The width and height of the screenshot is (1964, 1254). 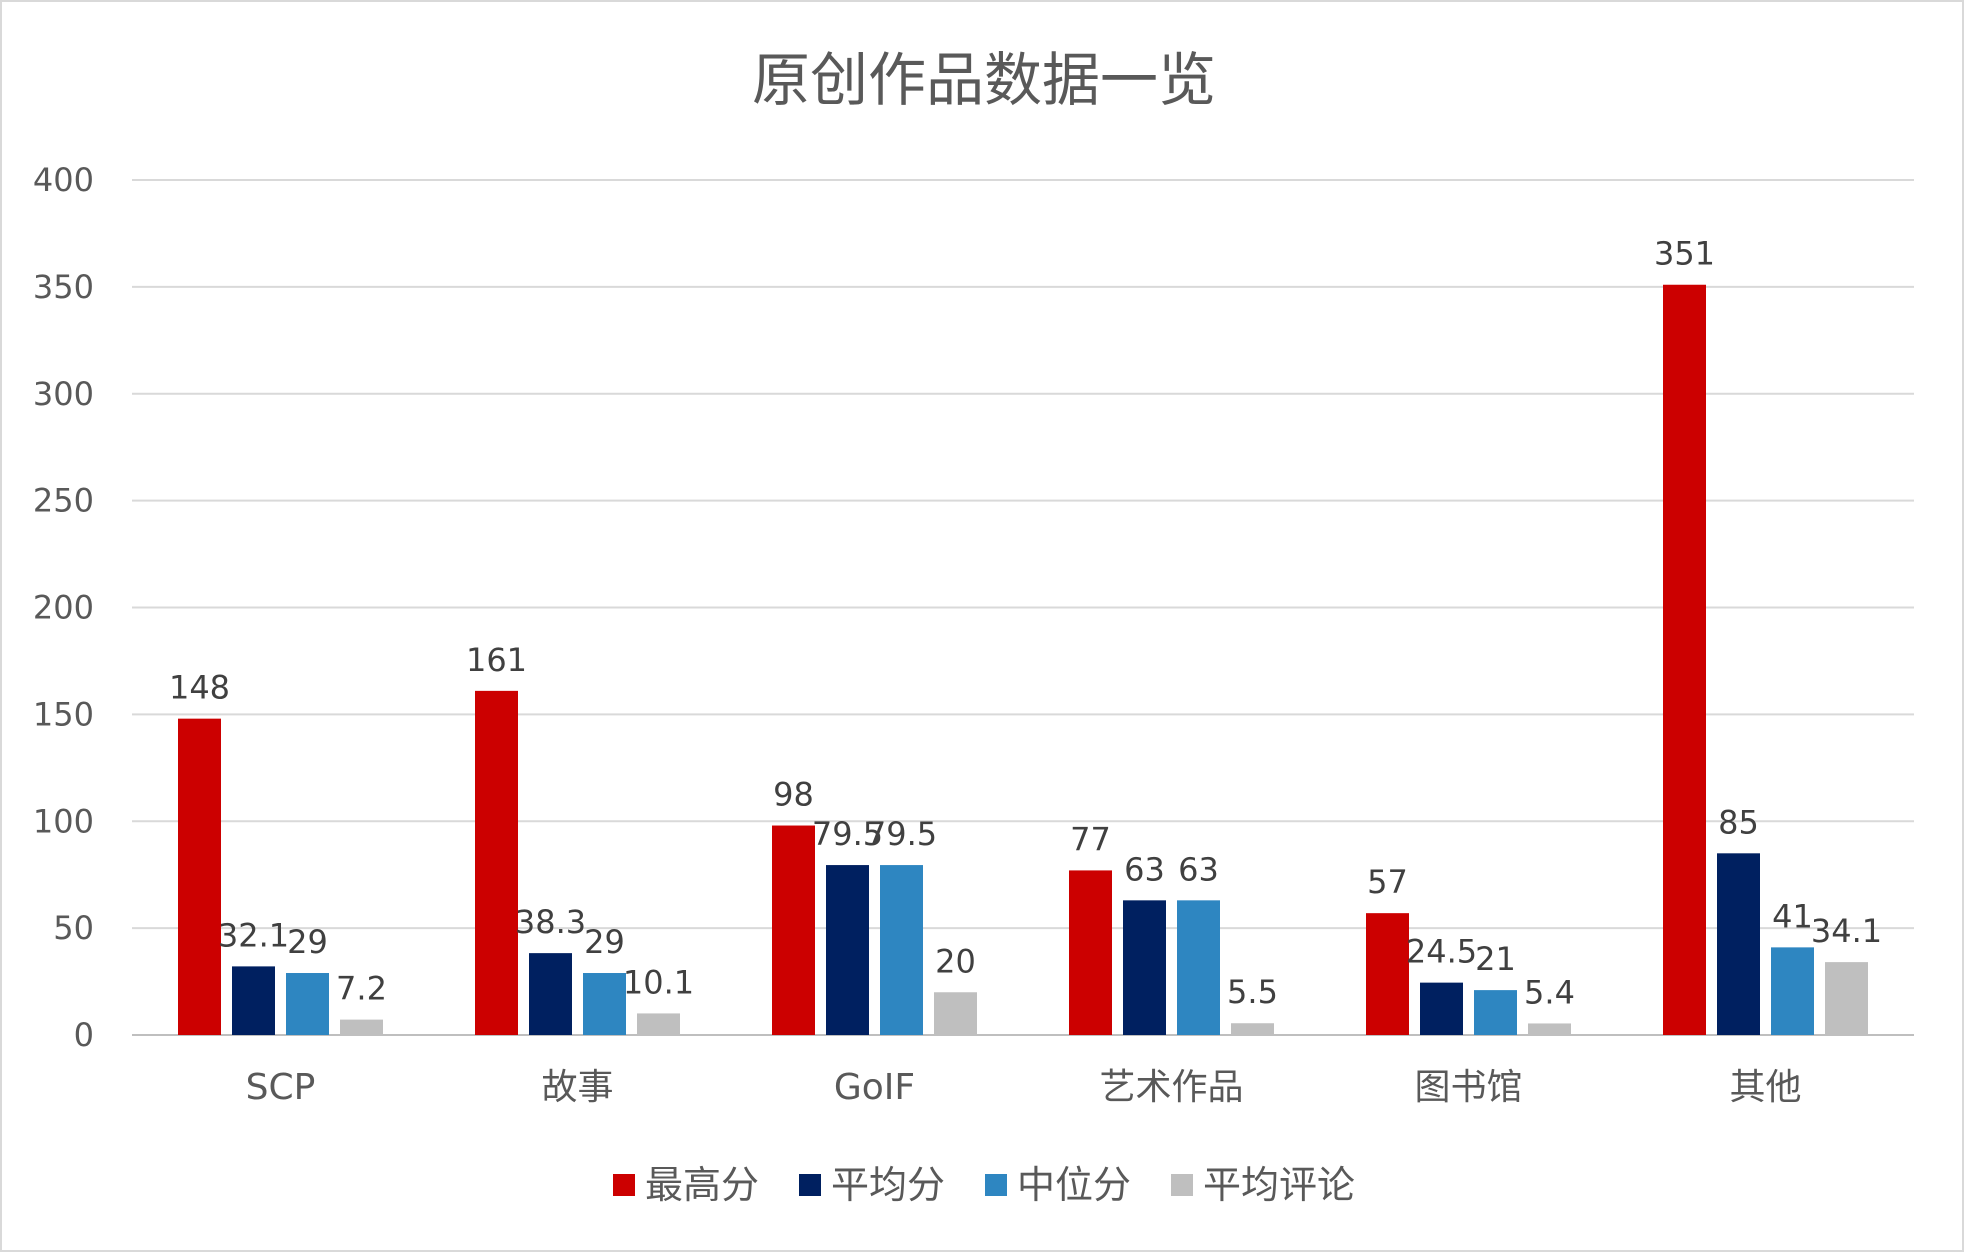 I want to click on x-category-label: 艺术作品, so click(x=1171, y=1087).